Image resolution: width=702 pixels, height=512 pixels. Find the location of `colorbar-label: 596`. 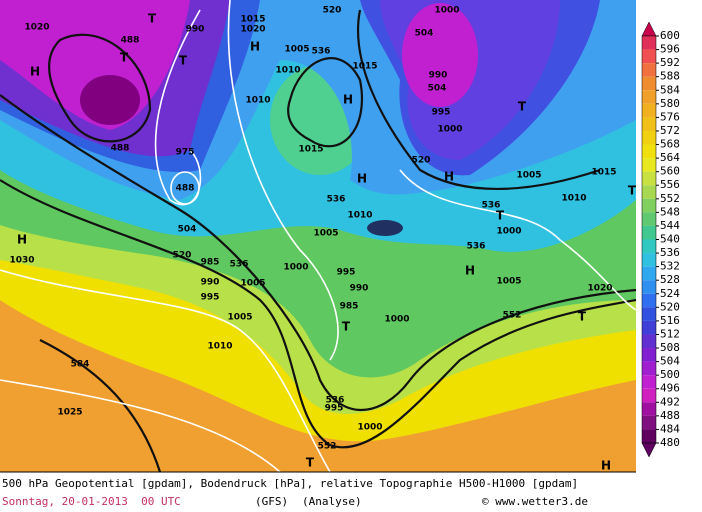

colorbar-label: 596 is located at coordinates (670, 49).